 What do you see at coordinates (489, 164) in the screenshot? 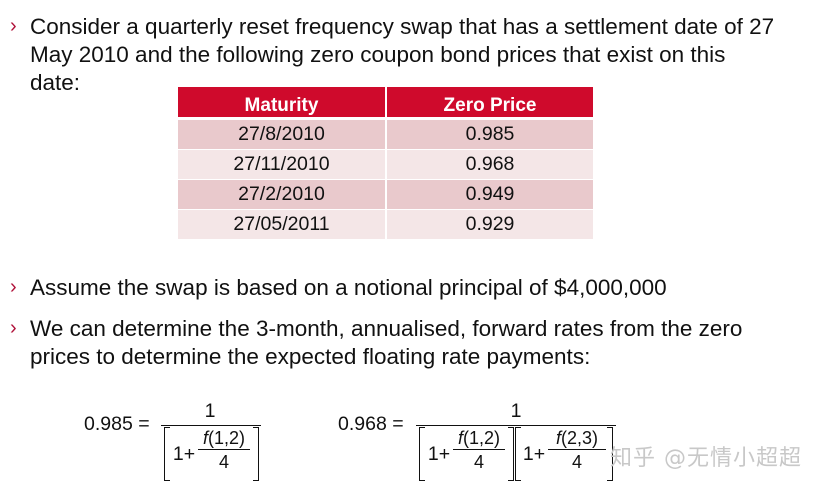
I see `cell-zero-price: 0.968` at bounding box center [489, 164].